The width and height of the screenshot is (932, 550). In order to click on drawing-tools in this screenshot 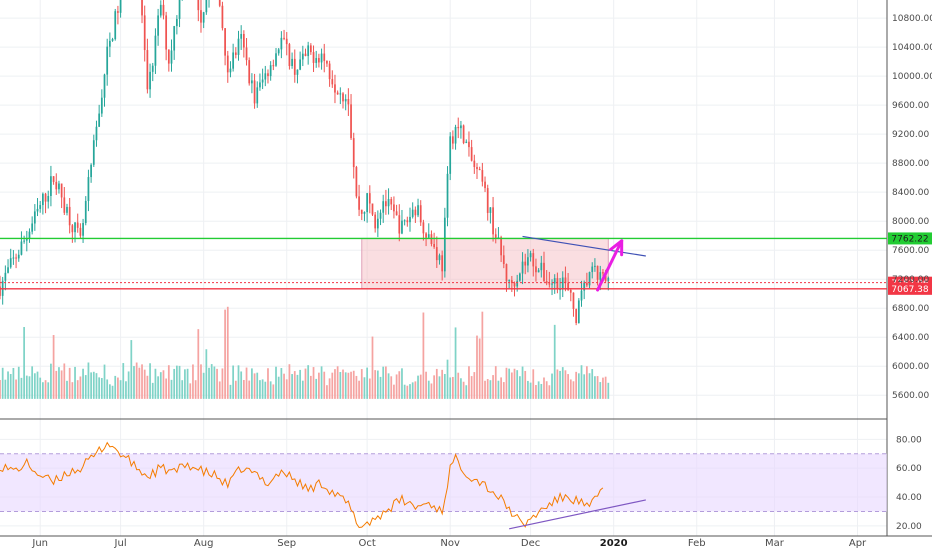, I will do `click(584, 263)`.